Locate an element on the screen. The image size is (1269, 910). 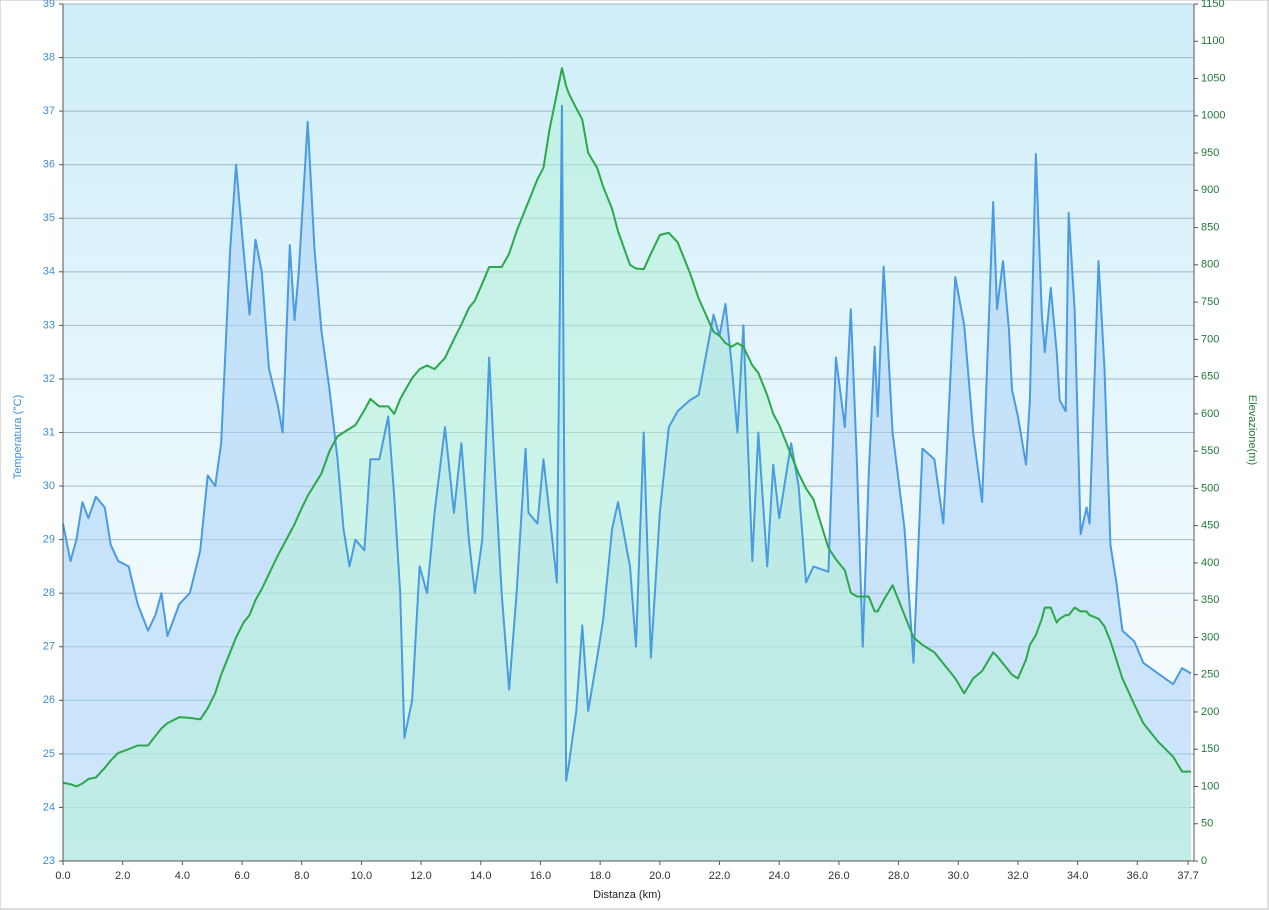
x-tick-label: 16.0 is located at coordinates (540, 876).